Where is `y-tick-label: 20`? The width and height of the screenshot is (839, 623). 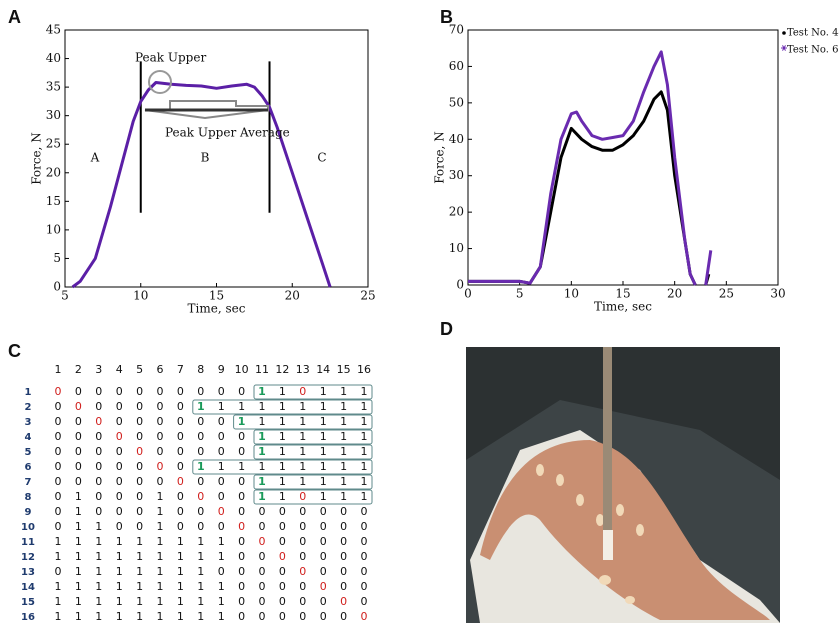
y-tick-label: 20 is located at coordinates (53, 172).